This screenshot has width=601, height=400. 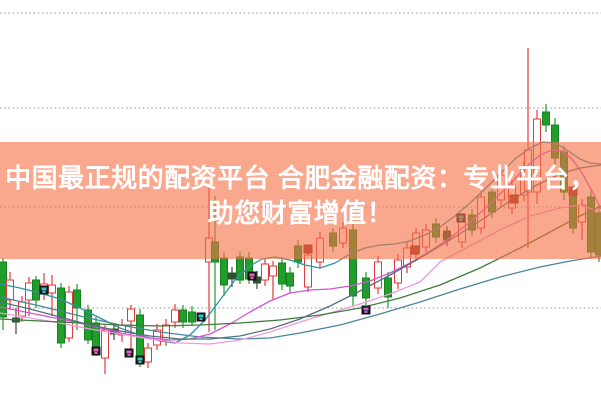 What do you see at coordinates (300, 212) in the screenshot?
I see `banner-line-2: 助您财富增值！` at bounding box center [300, 212].